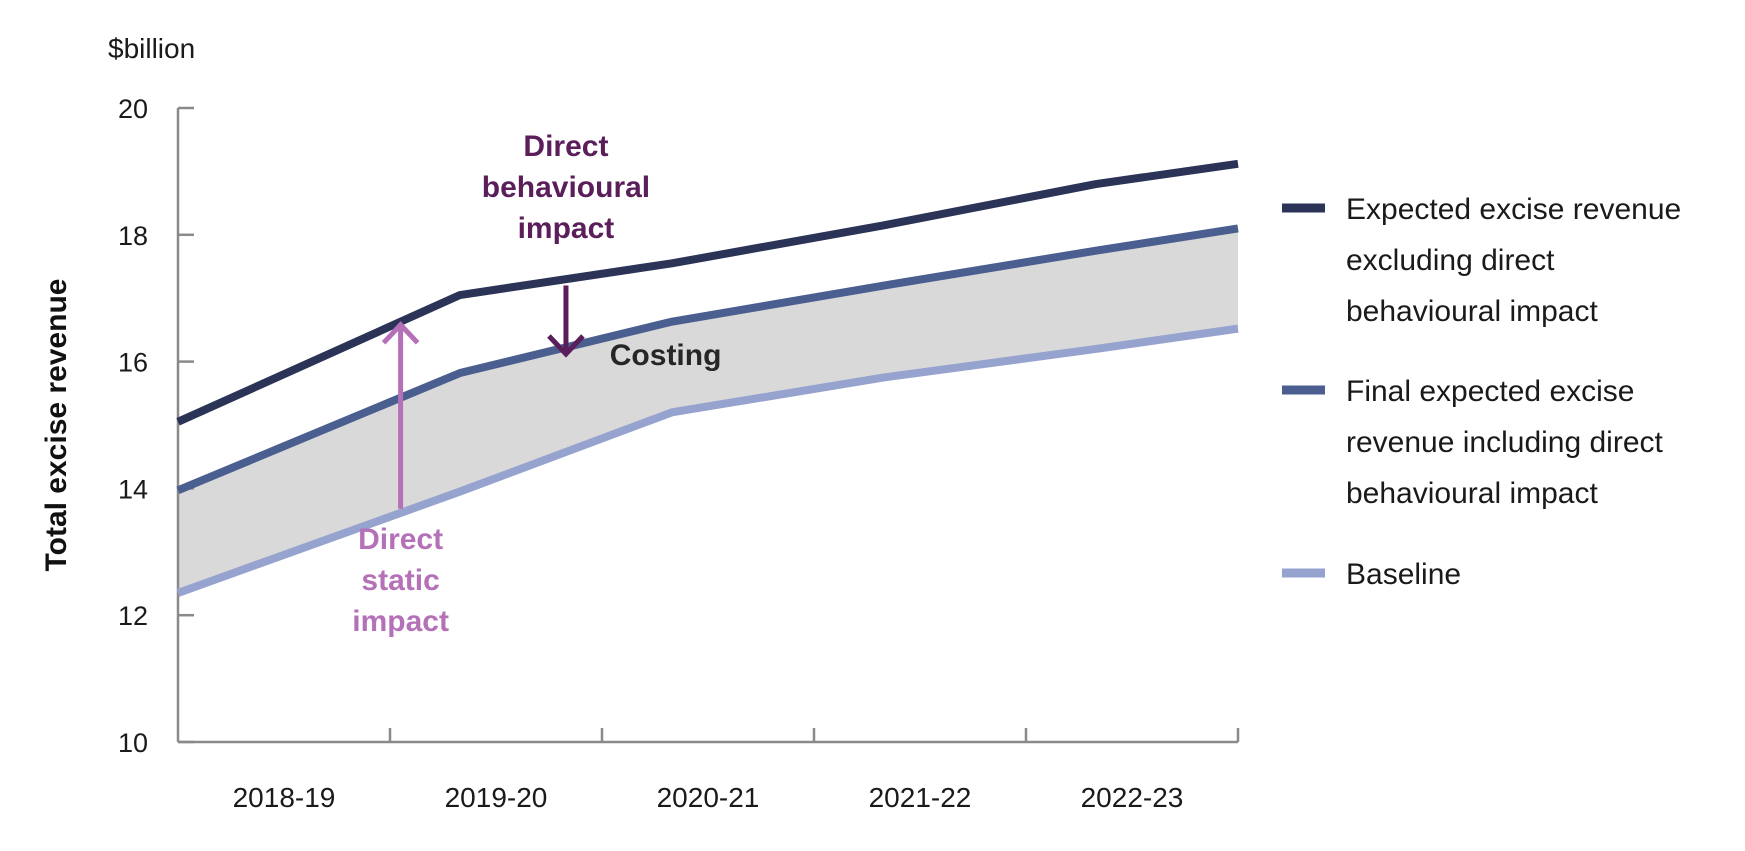 The height and width of the screenshot is (851, 1745). Describe the element at coordinates (1450, 260) in the screenshot. I see `legend-label-line: excluding direct` at that location.